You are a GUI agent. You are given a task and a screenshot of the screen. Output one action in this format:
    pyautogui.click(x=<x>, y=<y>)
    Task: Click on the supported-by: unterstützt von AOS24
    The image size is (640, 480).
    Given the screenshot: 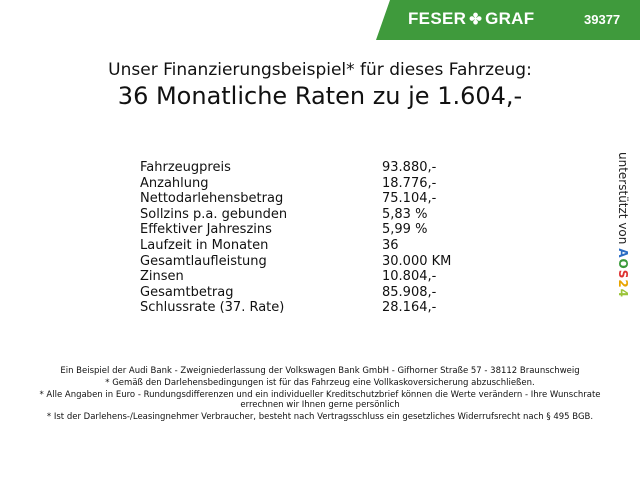 What is the action you would take?
    pyautogui.click(x=623, y=225)
    